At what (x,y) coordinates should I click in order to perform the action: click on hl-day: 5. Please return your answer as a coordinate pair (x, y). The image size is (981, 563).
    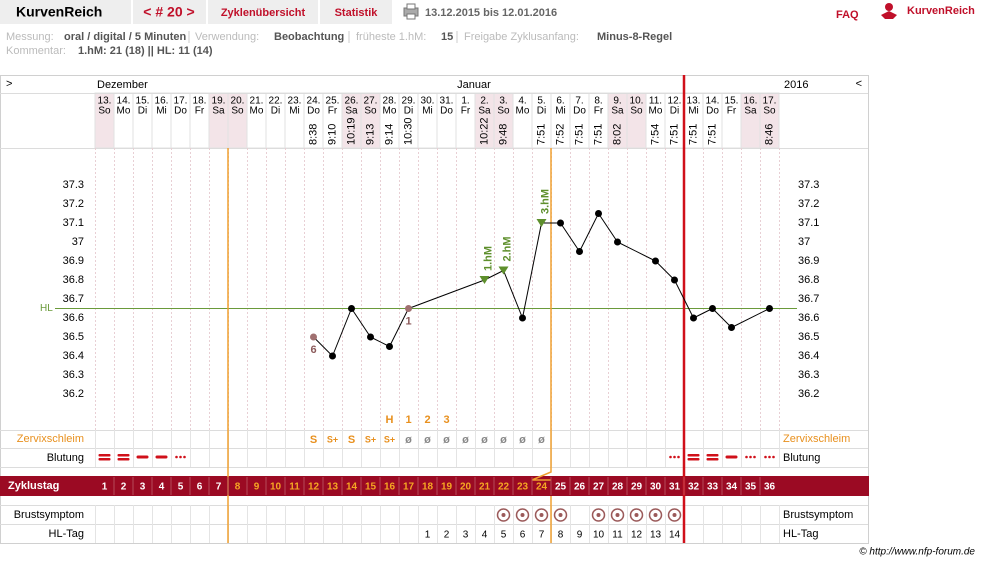
    Looking at the image, I should click on (504, 535).